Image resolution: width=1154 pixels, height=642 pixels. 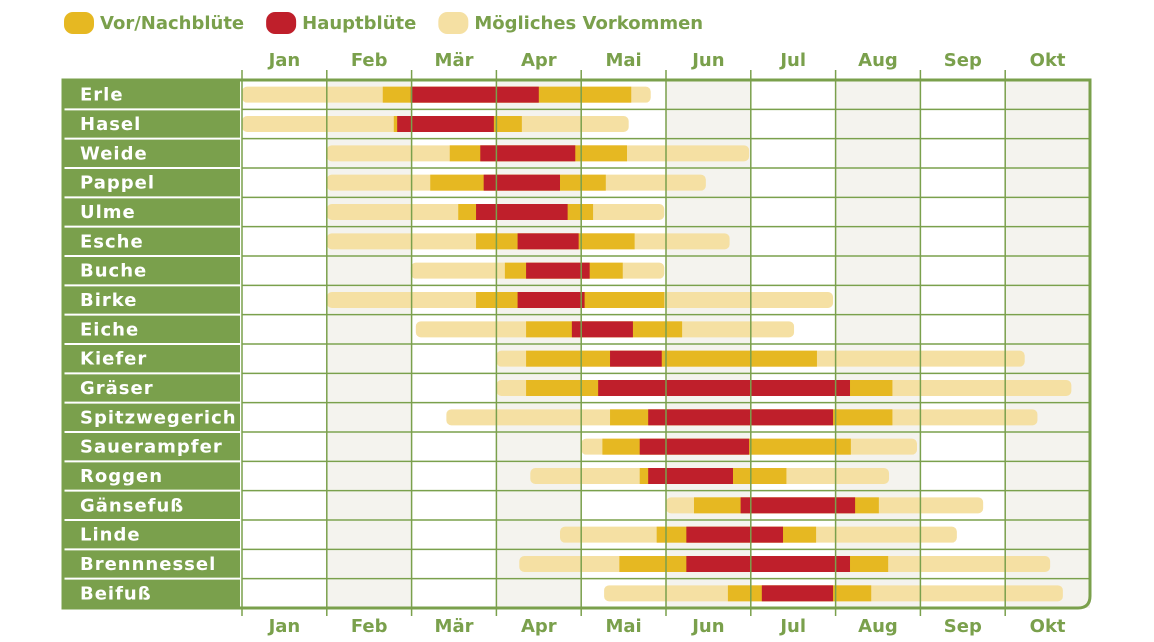 I want to click on row-label: Linde, so click(x=110, y=535).